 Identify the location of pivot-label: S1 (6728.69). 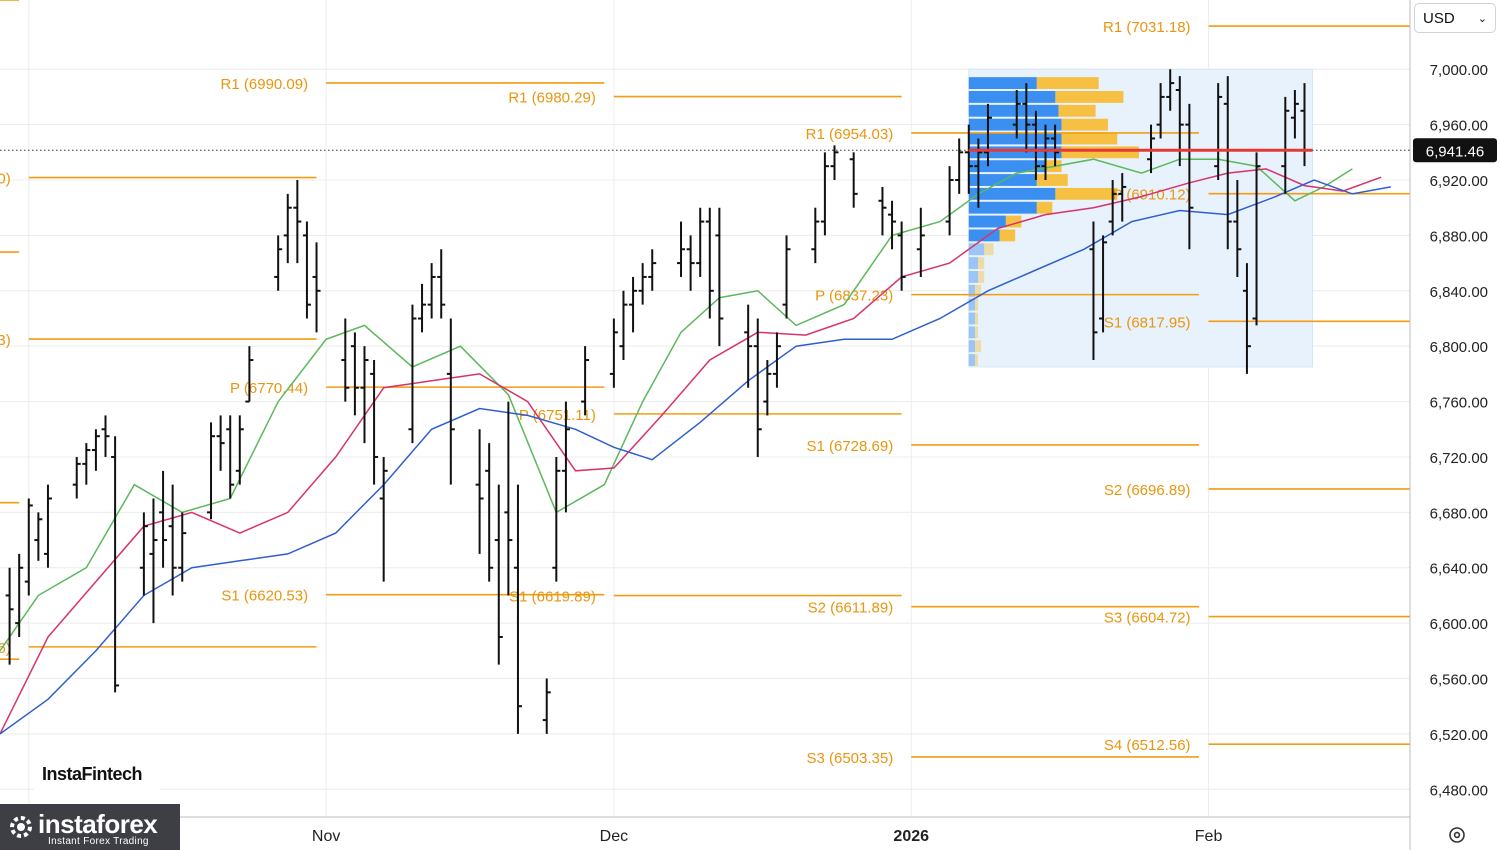
(849, 446).